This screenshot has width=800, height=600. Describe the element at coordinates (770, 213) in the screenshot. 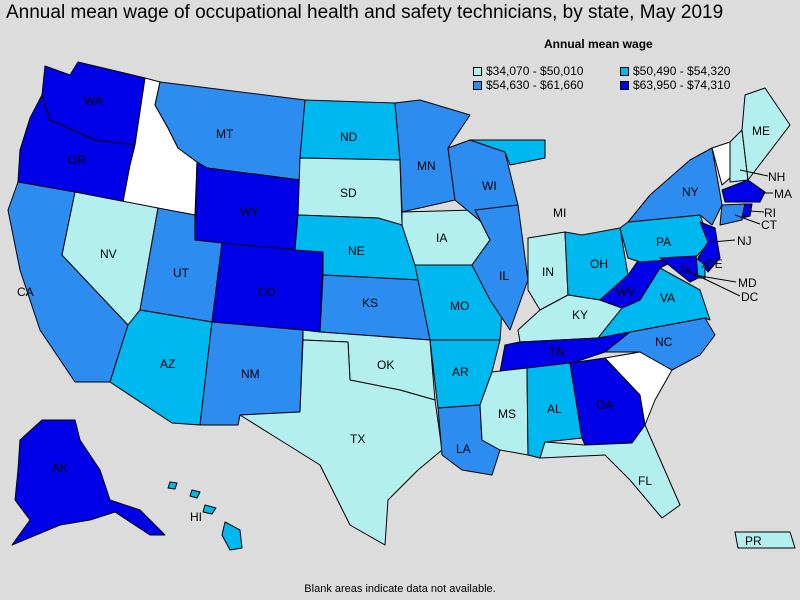

I see `label-RI: RI` at that location.